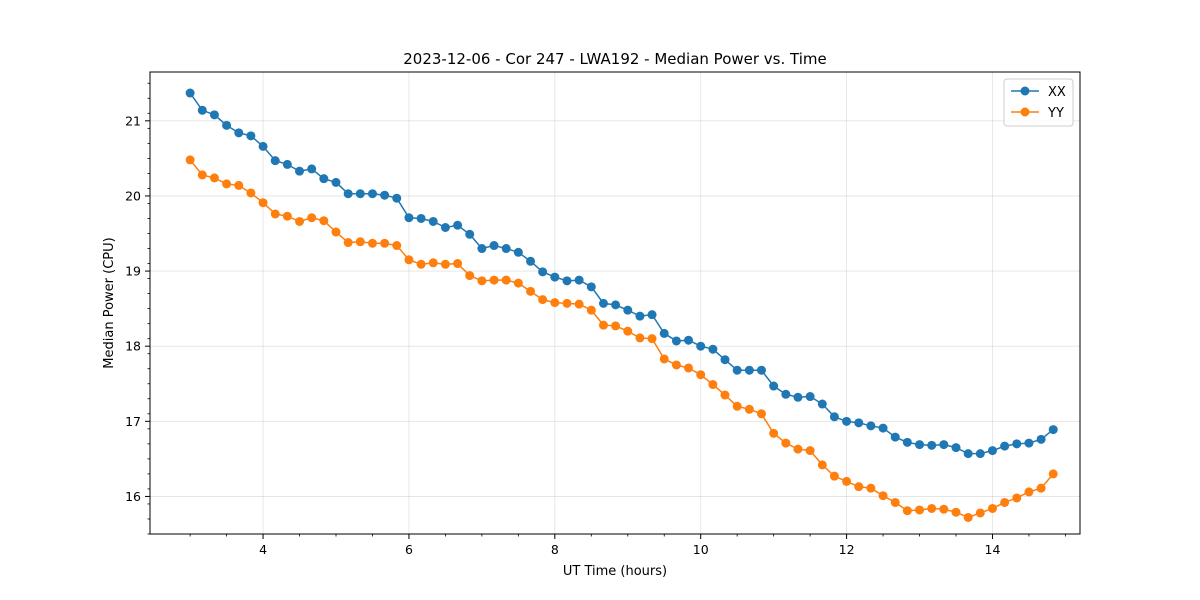 Image resolution: width=1200 pixels, height=600 pixels. Describe the element at coordinates (109, 302) in the screenshot. I see `y-axis-label: Median Power (CPU)` at that location.